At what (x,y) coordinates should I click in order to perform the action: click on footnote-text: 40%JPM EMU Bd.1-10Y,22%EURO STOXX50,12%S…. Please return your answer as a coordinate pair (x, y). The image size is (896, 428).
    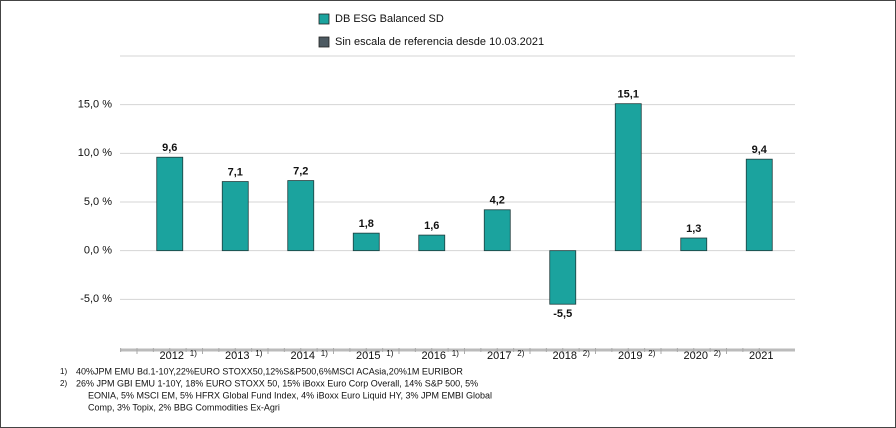
    Looking at the image, I should click on (269, 371).